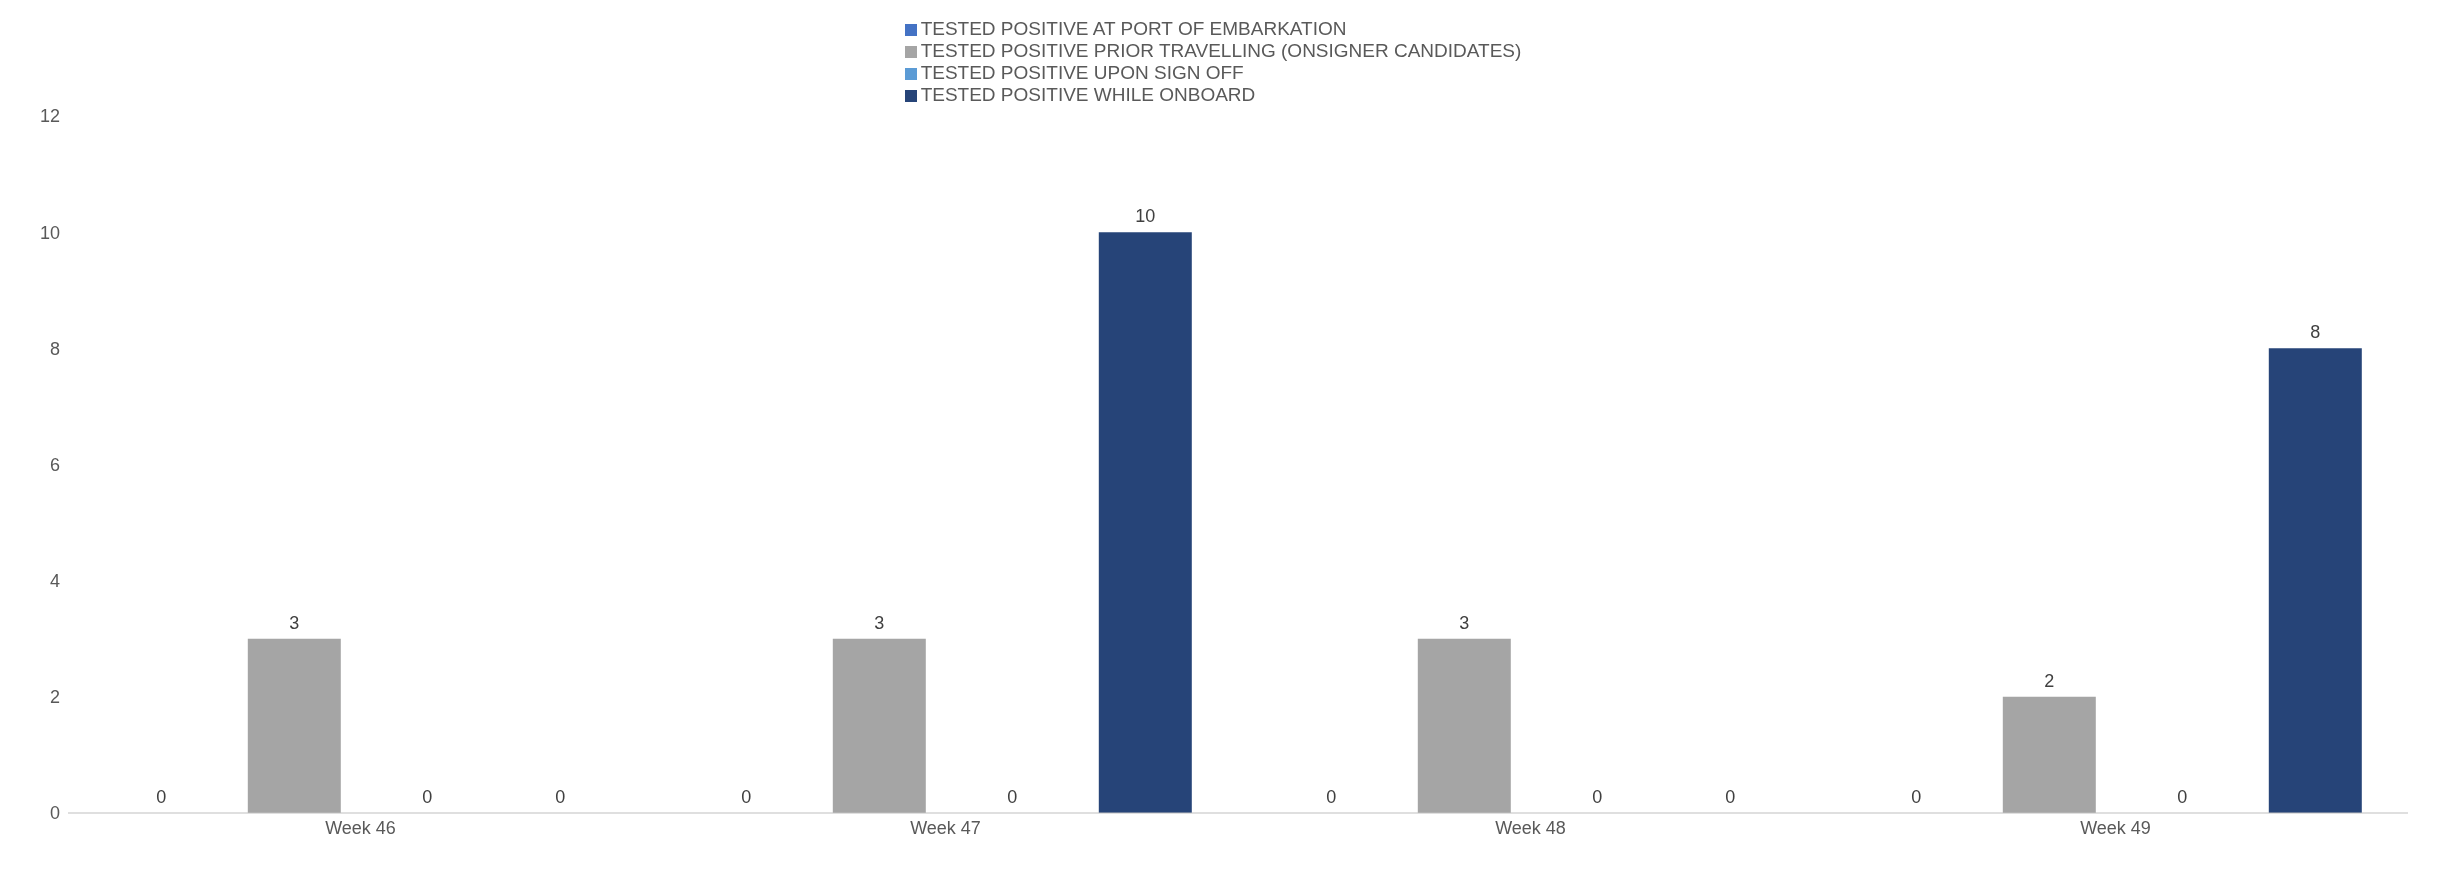 This screenshot has width=2440, height=873. What do you see at coordinates (1133, 28) in the screenshot?
I see `legend-label: TESTED POSITIVE AT PORT OF EMBARKATION` at bounding box center [1133, 28].